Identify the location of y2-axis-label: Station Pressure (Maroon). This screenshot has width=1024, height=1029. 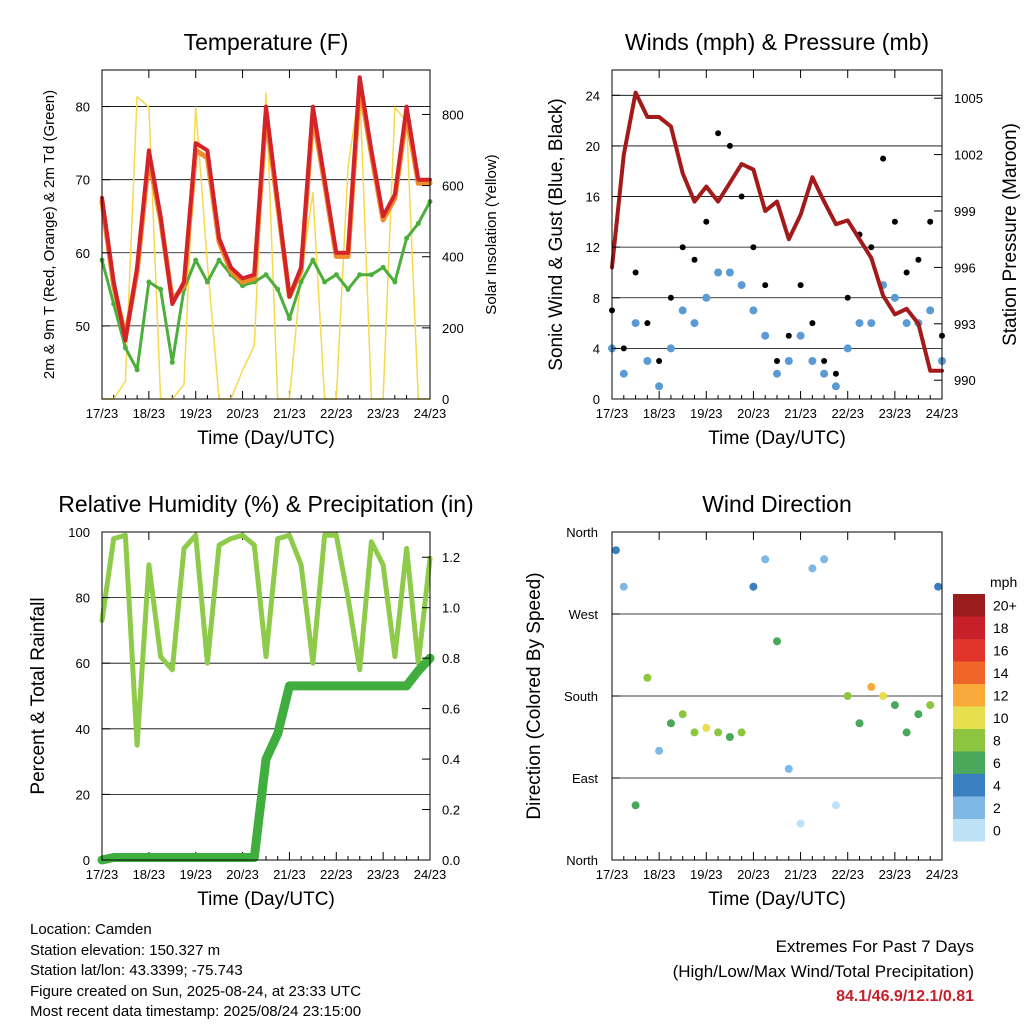
(1010, 234).